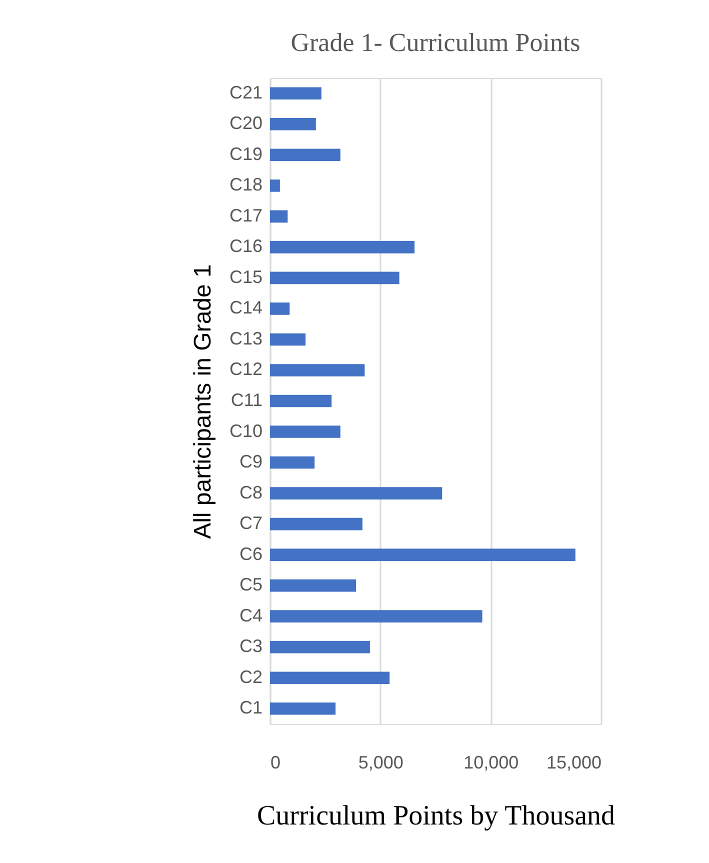  I want to click on x-tick-label: 5,000, so click(381, 762).